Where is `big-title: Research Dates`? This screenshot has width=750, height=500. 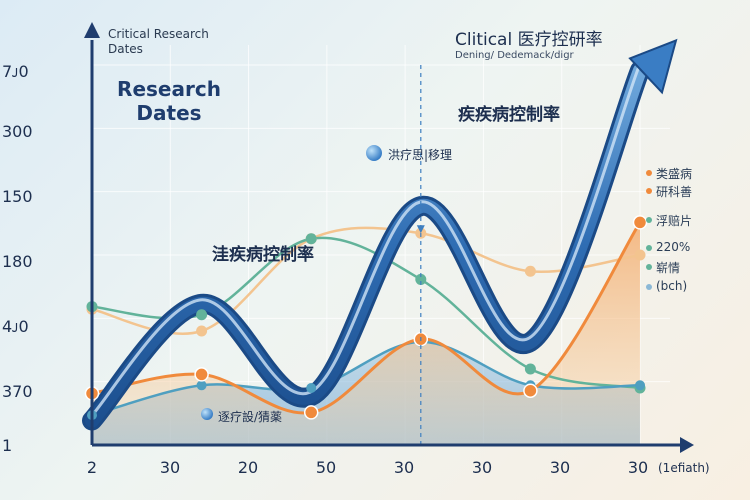 big-title: Research Dates is located at coordinates (169, 101).